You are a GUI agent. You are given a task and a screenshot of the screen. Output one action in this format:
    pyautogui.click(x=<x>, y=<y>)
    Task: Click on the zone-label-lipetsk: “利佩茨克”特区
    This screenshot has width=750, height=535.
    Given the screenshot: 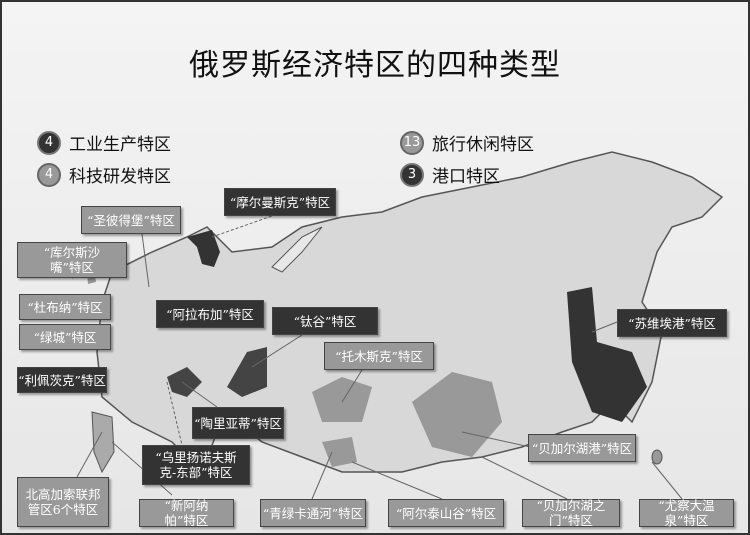 What is the action you would take?
    pyautogui.click(x=62, y=380)
    